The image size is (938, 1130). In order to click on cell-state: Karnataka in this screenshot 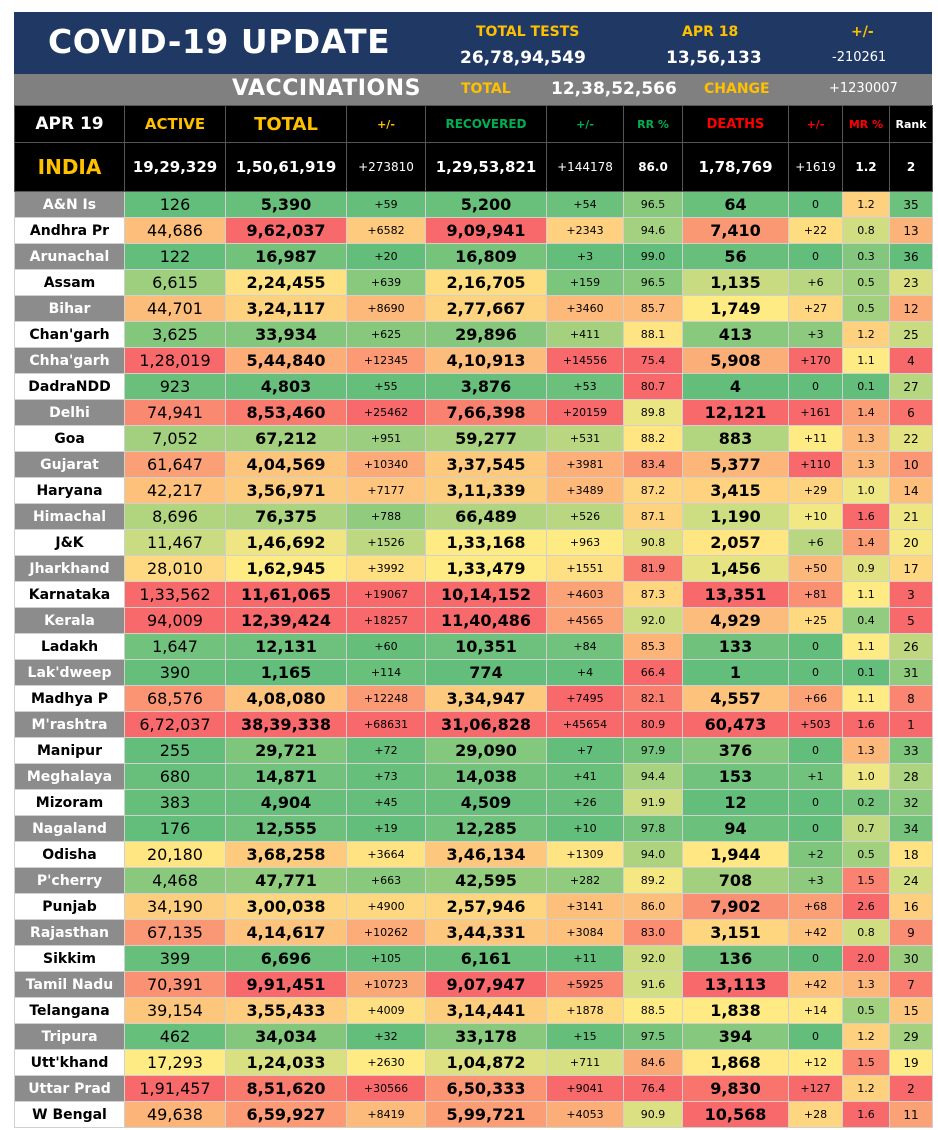, I will do `click(69, 594)`.